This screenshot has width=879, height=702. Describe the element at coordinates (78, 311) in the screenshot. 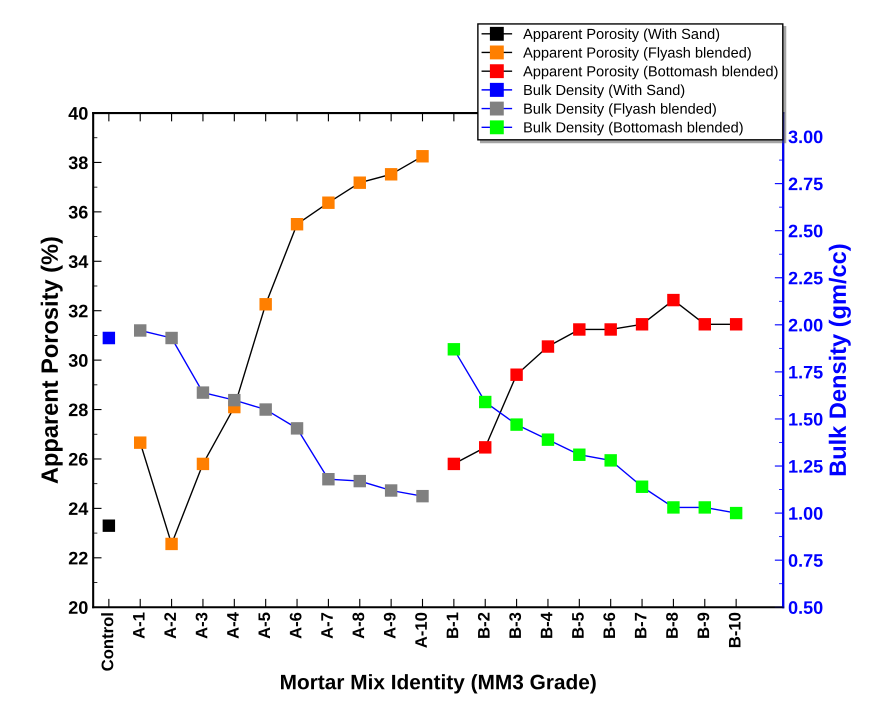

I see `y-tick-label: 32` at that location.